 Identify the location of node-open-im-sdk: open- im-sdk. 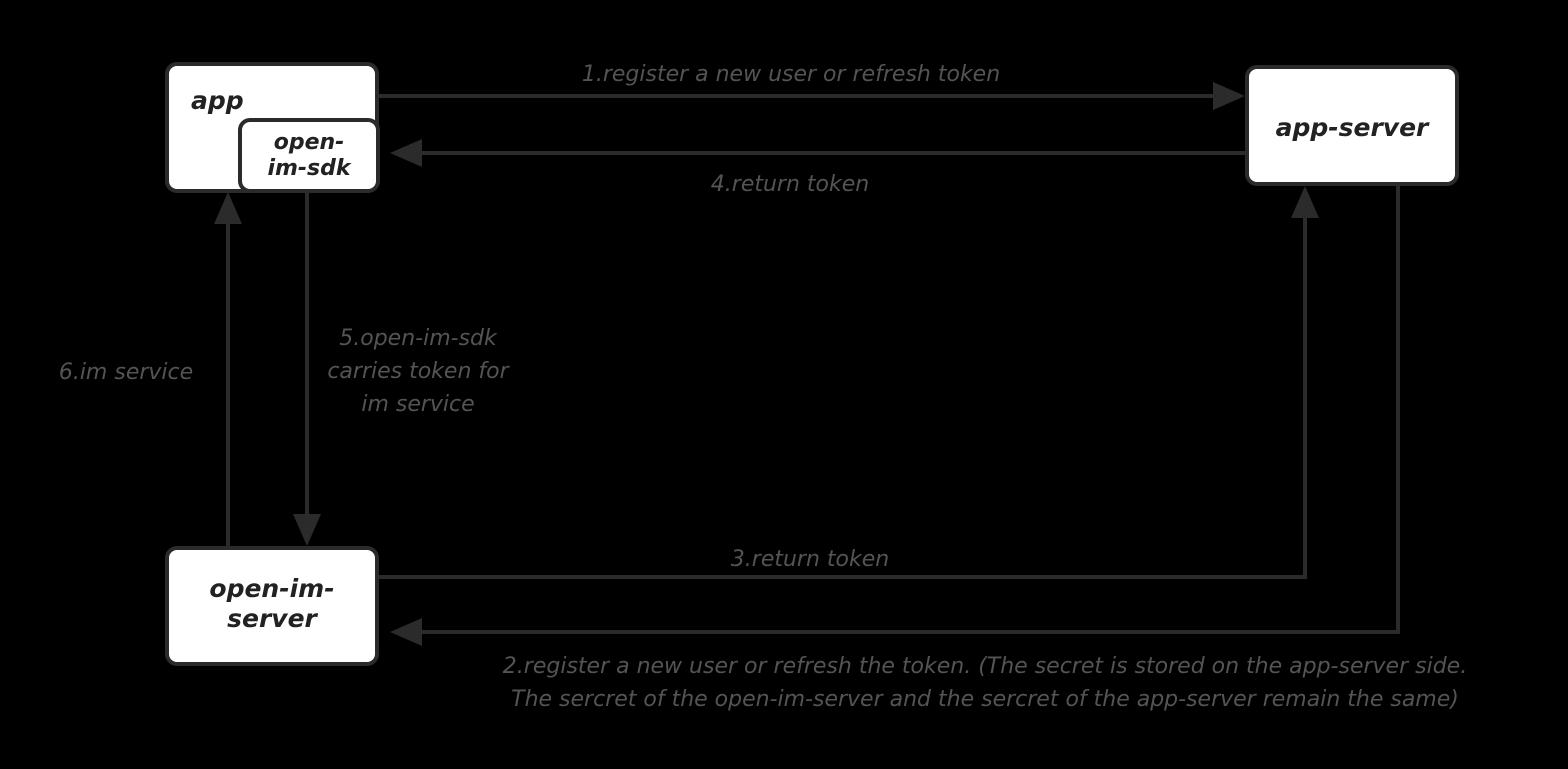
(309, 155).